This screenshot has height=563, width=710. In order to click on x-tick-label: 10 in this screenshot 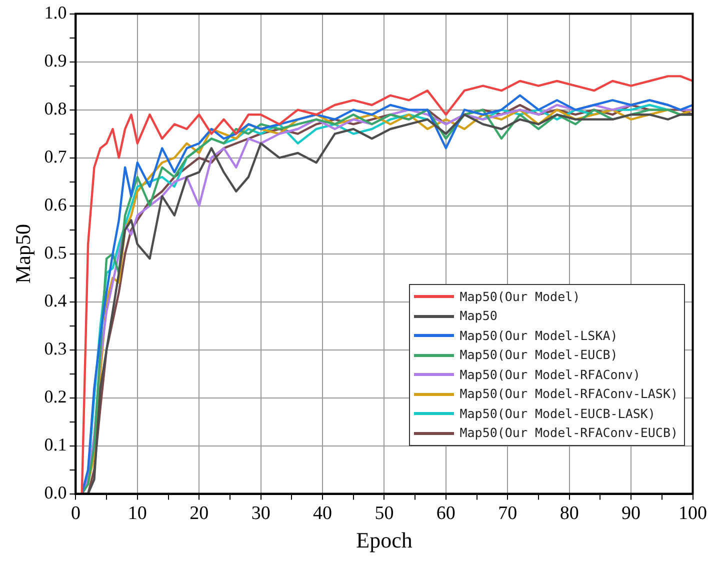, I will do `click(137, 513)`.